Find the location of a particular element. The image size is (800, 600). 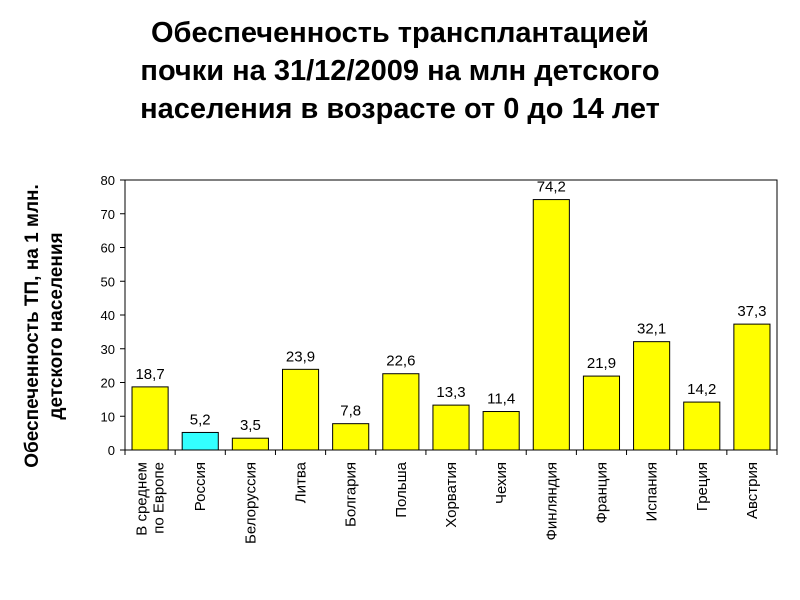

category-label: Болгария is located at coordinates (351, 494).